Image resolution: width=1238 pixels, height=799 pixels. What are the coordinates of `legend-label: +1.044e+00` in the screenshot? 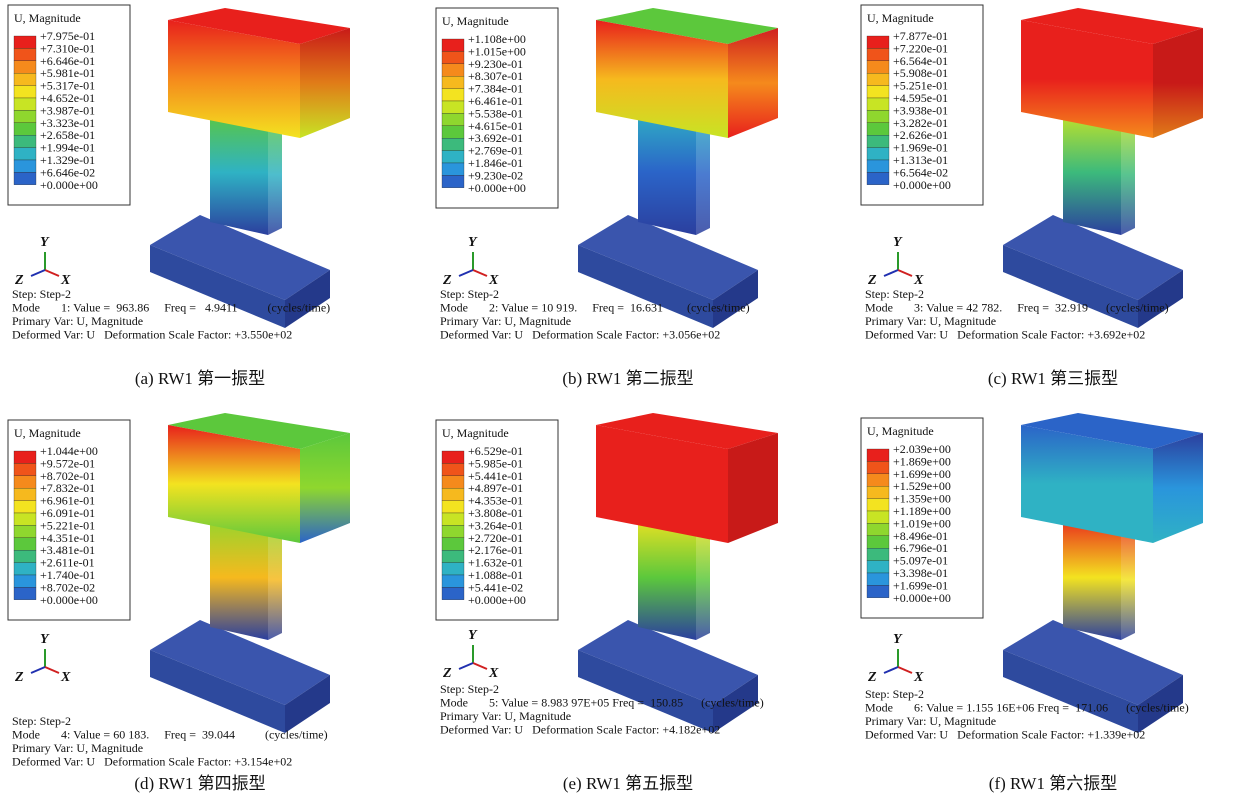 It's located at (69, 451).